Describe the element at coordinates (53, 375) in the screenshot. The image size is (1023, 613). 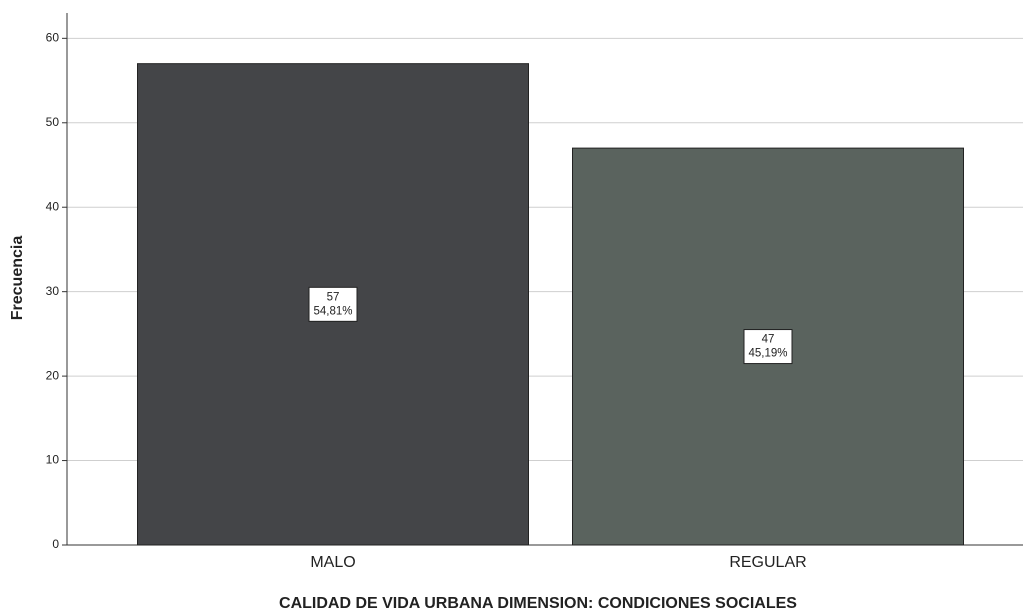
I see `y-tick-label: 20` at that location.